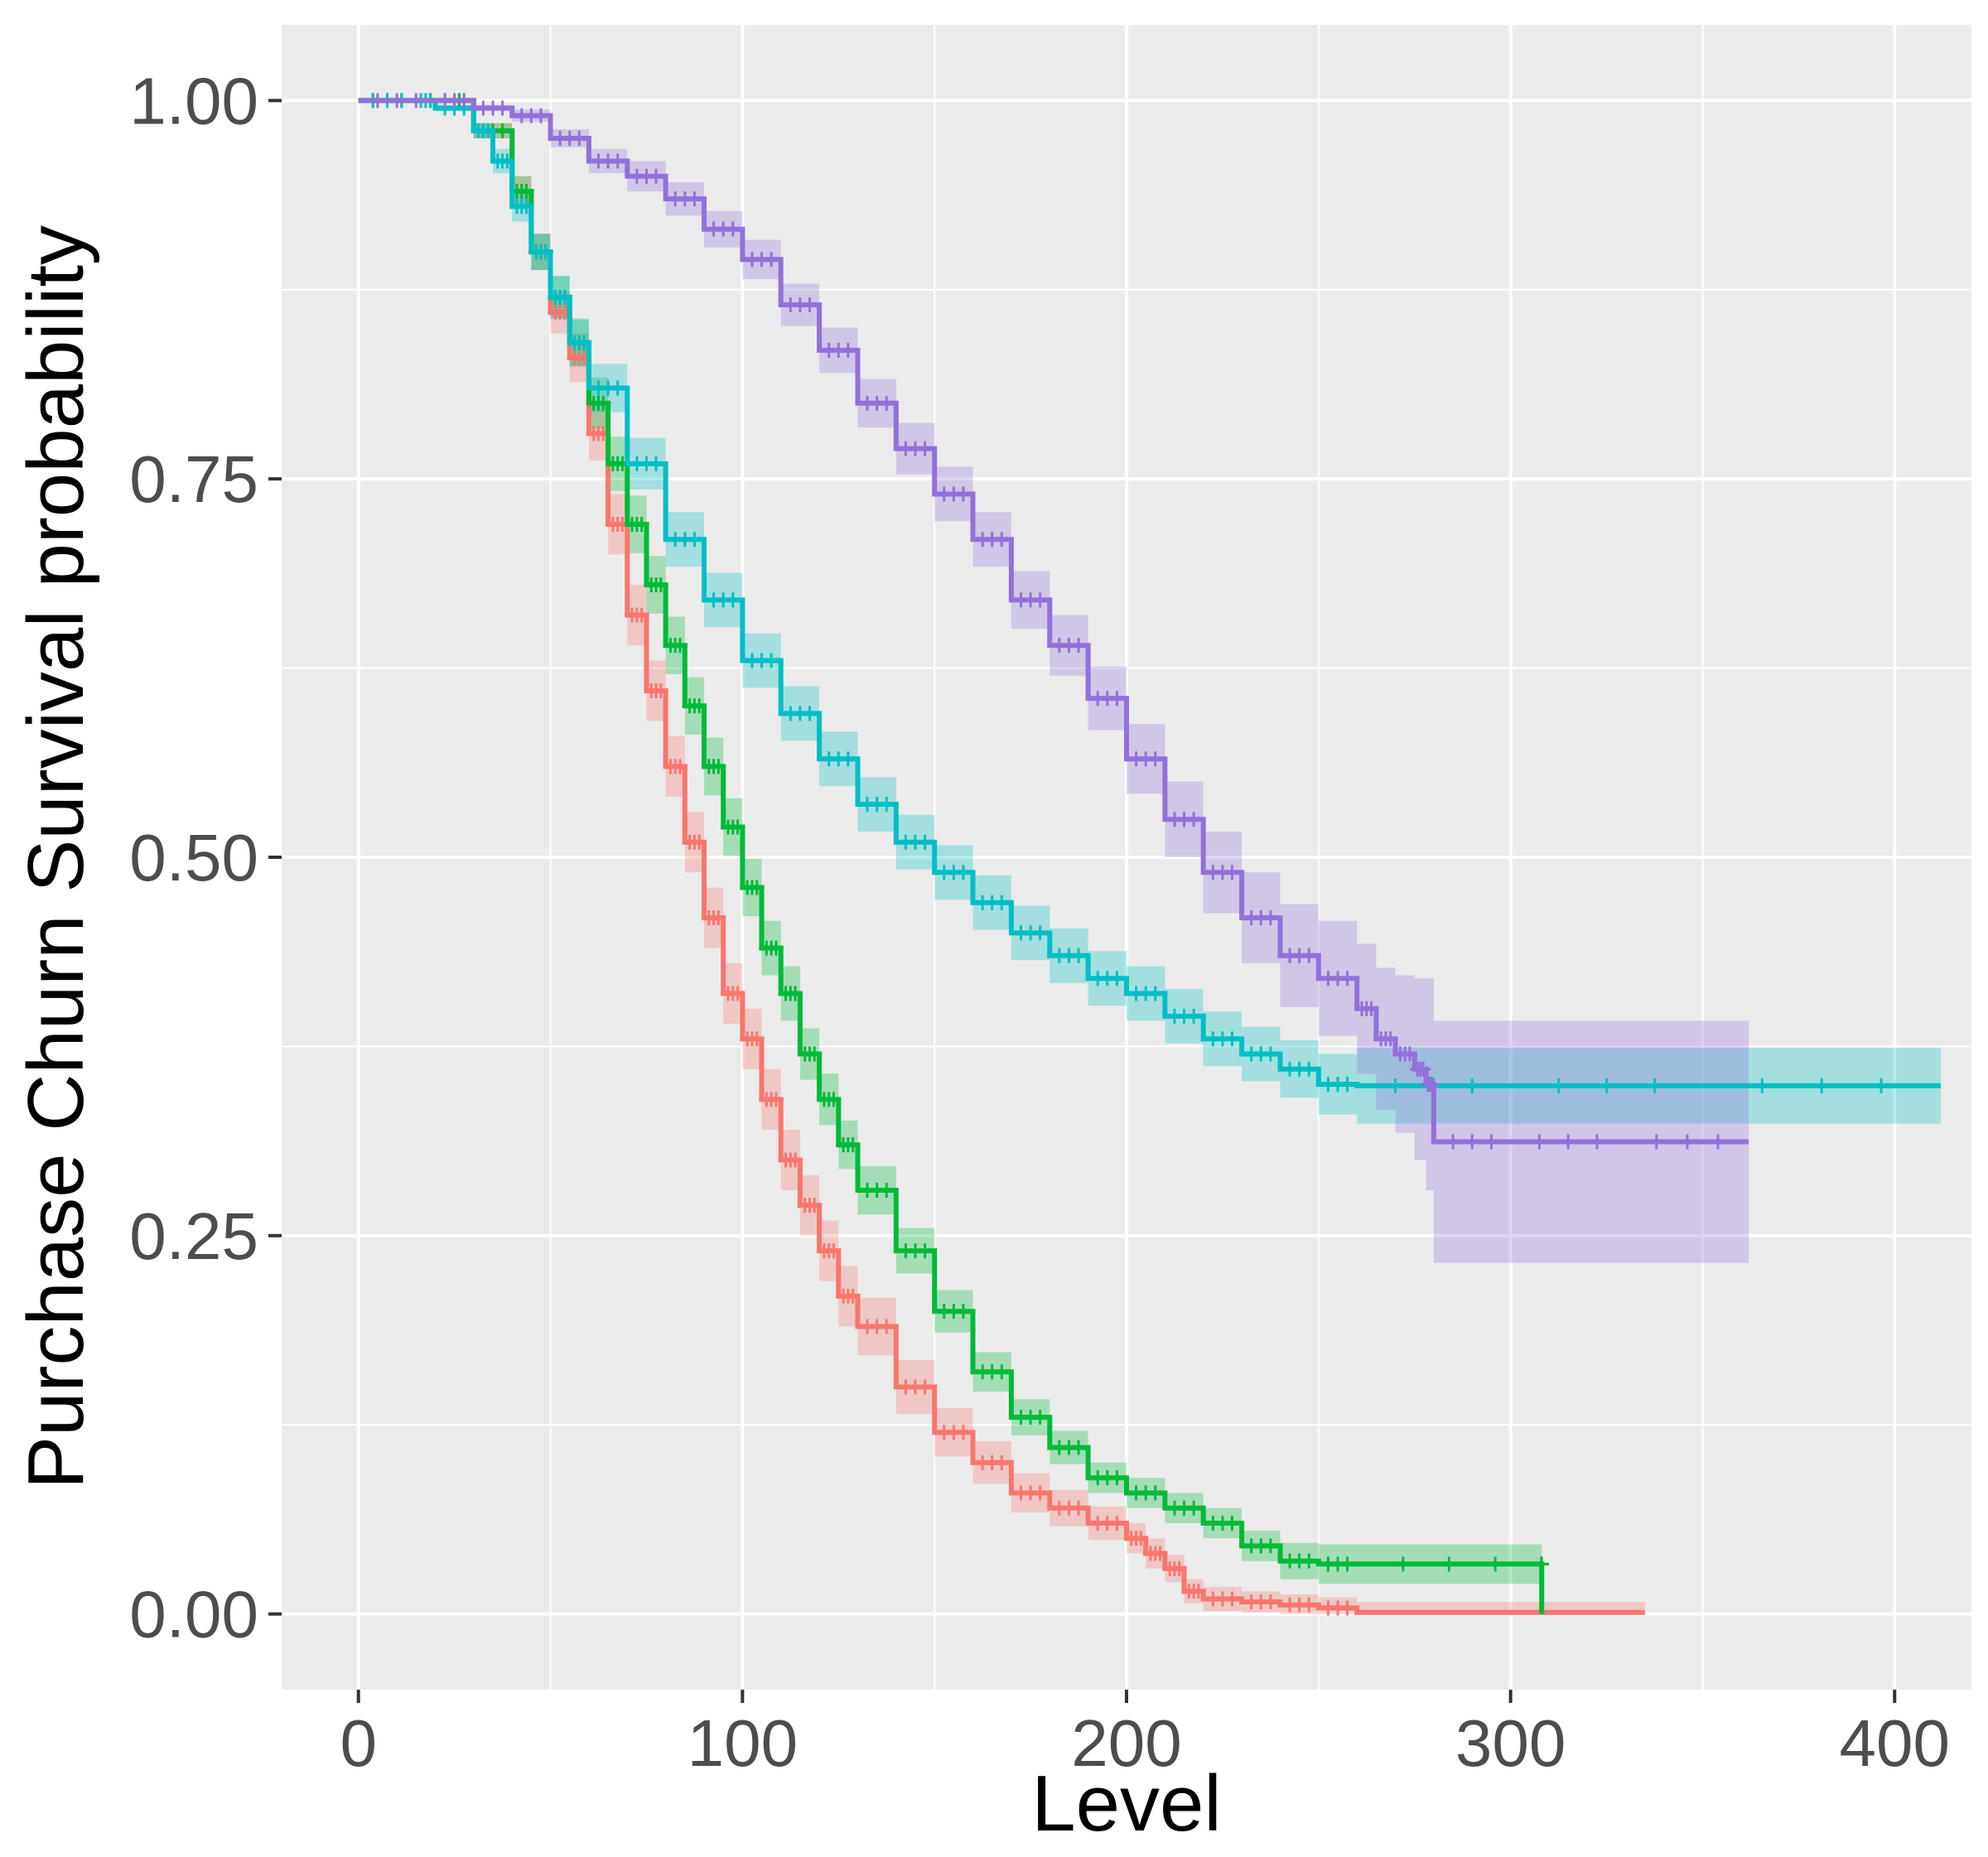  I want to click on y-tick-label: 1.00, so click(193, 100).